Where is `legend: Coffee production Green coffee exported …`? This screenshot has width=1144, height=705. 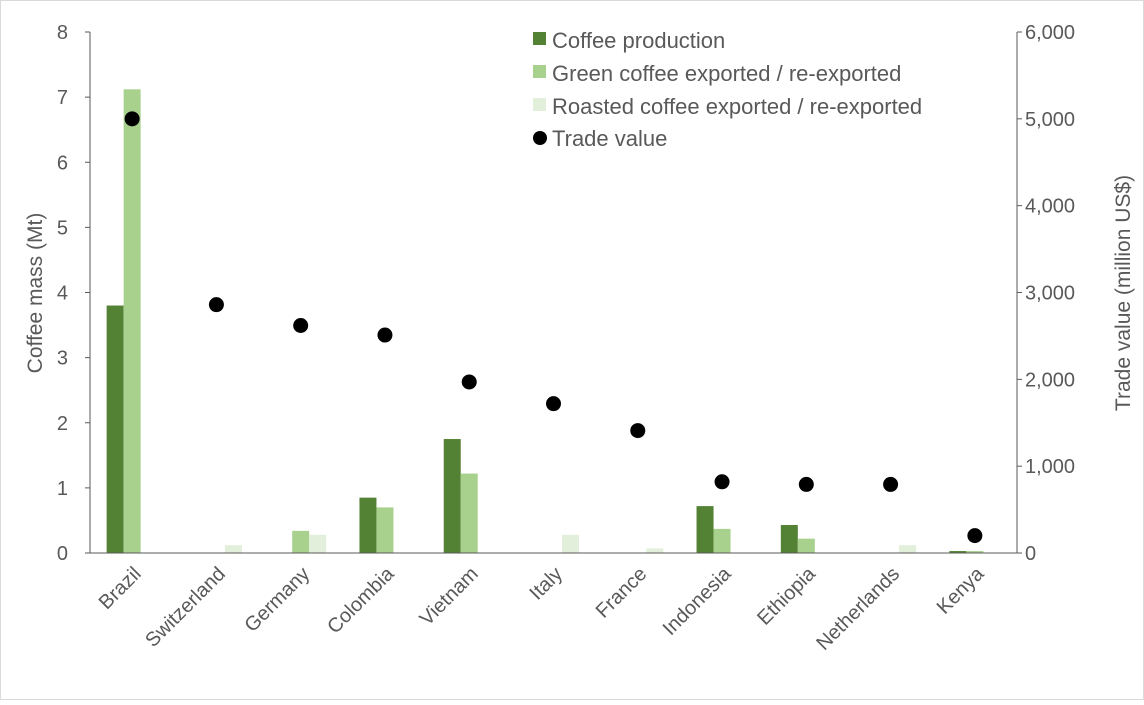
legend: Coffee production Green coffee exported … is located at coordinates (727, 89).